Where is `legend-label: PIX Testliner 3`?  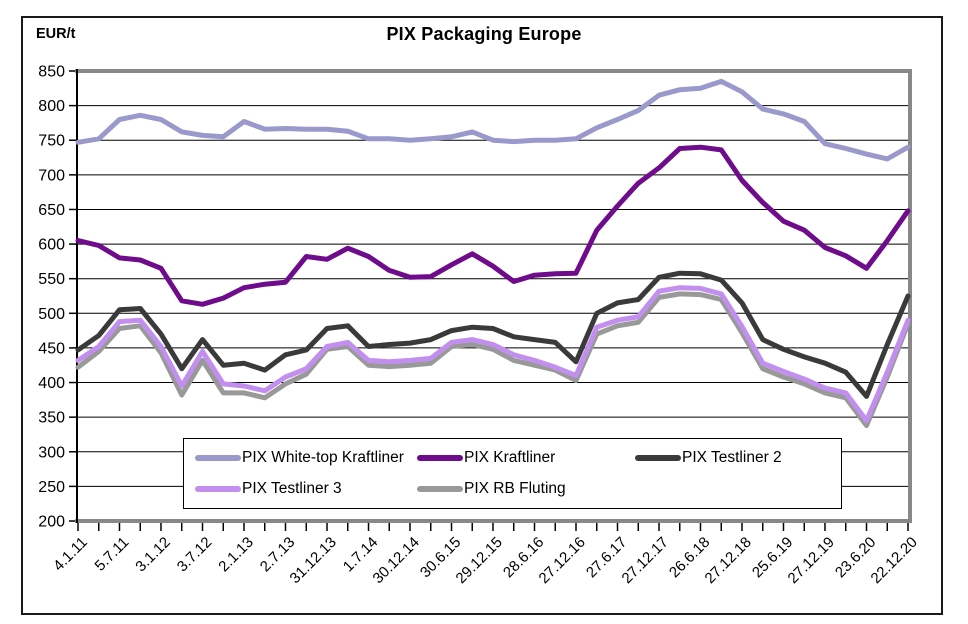 legend-label: PIX Testliner 3 is located at coordinates (292, 489).